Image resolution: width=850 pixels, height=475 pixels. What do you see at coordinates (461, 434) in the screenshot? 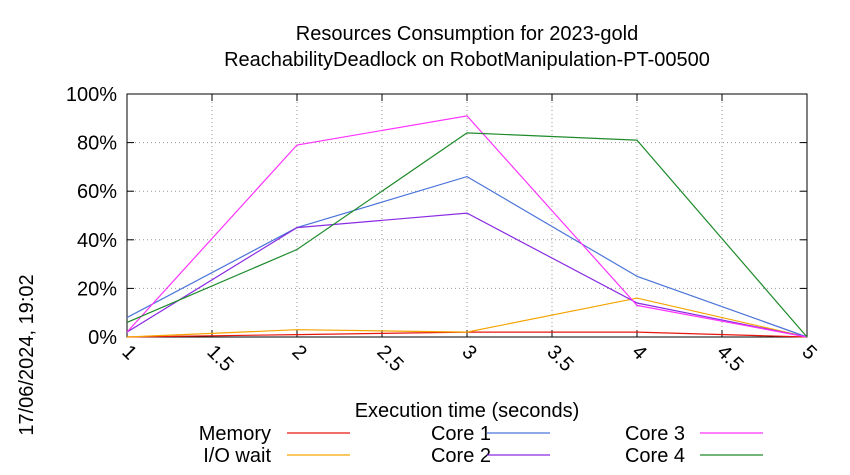
I see `legend-label-core-1: Core 1` at bounding box center [461, 434].